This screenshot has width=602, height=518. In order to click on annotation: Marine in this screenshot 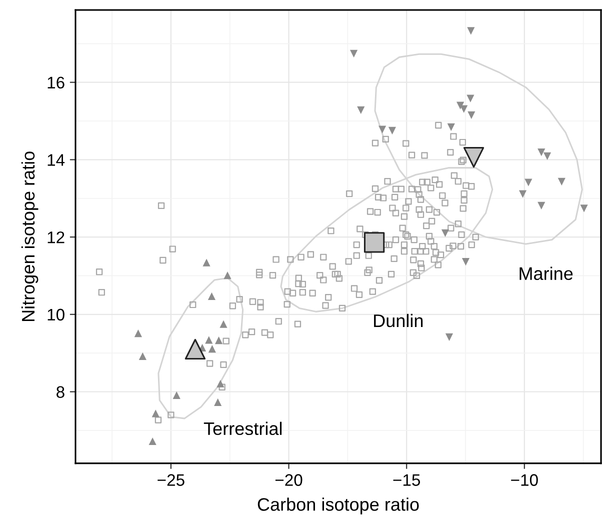, I will do `click(546, 273)`.